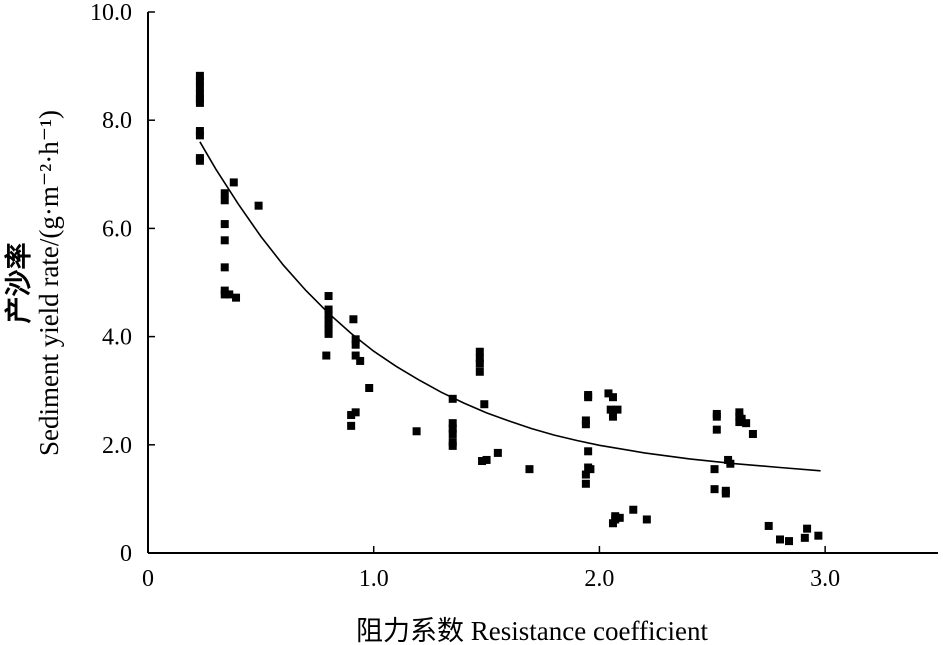 This screenshot has height=645, width=943. Describe the element at coordinates (117, 446) in the screenshot. I see `y-tick-label: 2.0` at that location.